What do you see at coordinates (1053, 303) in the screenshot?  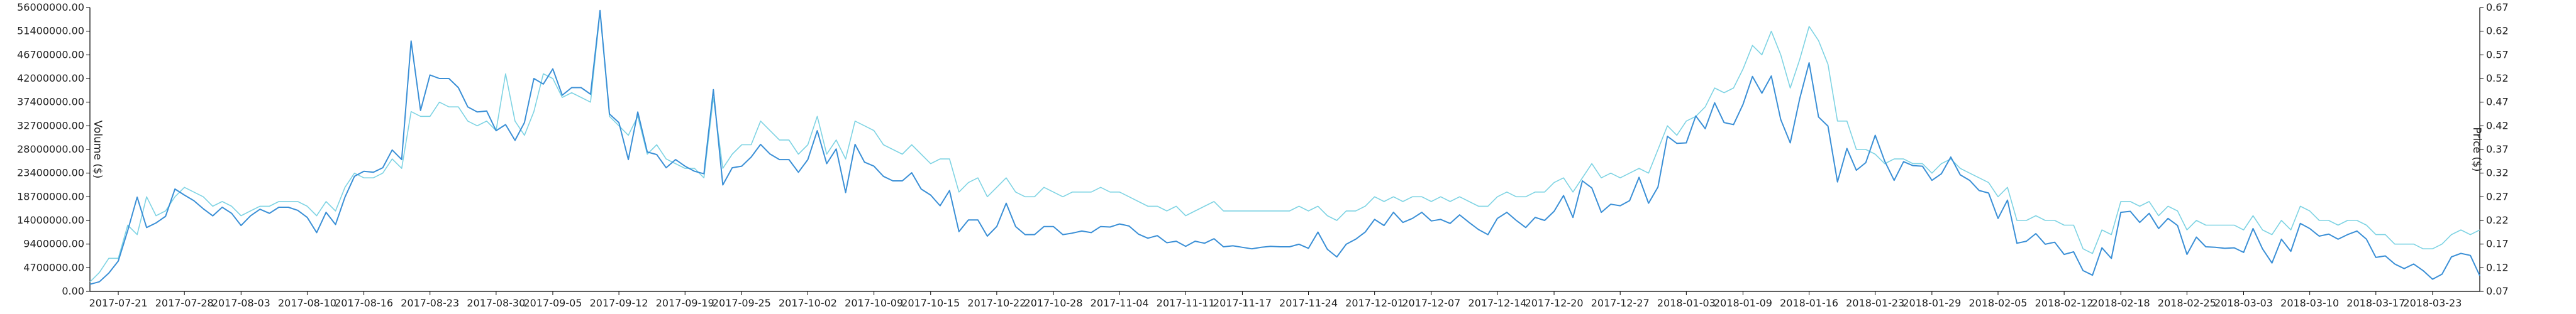 I see `x-tick-label: 2017-10-28` at bounding box center [1053, 303].